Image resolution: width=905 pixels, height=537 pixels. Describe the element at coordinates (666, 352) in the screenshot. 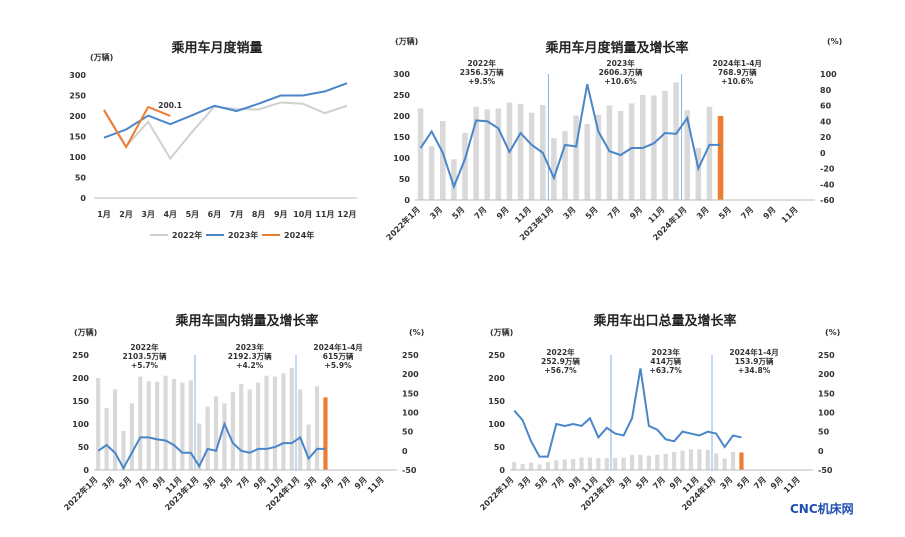

I see `annotation-text: 2023年` at that location.